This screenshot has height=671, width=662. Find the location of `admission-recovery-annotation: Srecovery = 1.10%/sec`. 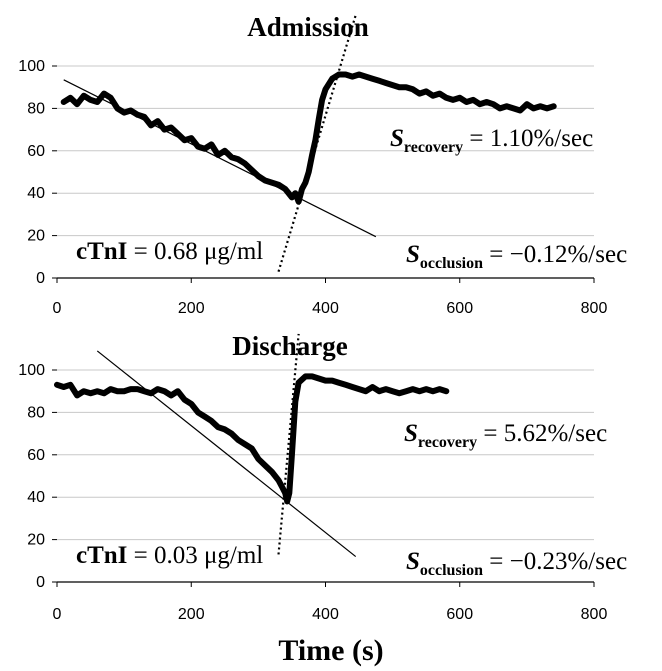

admission-recovery-annotation: Srecovery = 1.10%/sec is located at coordinates (491, 140).